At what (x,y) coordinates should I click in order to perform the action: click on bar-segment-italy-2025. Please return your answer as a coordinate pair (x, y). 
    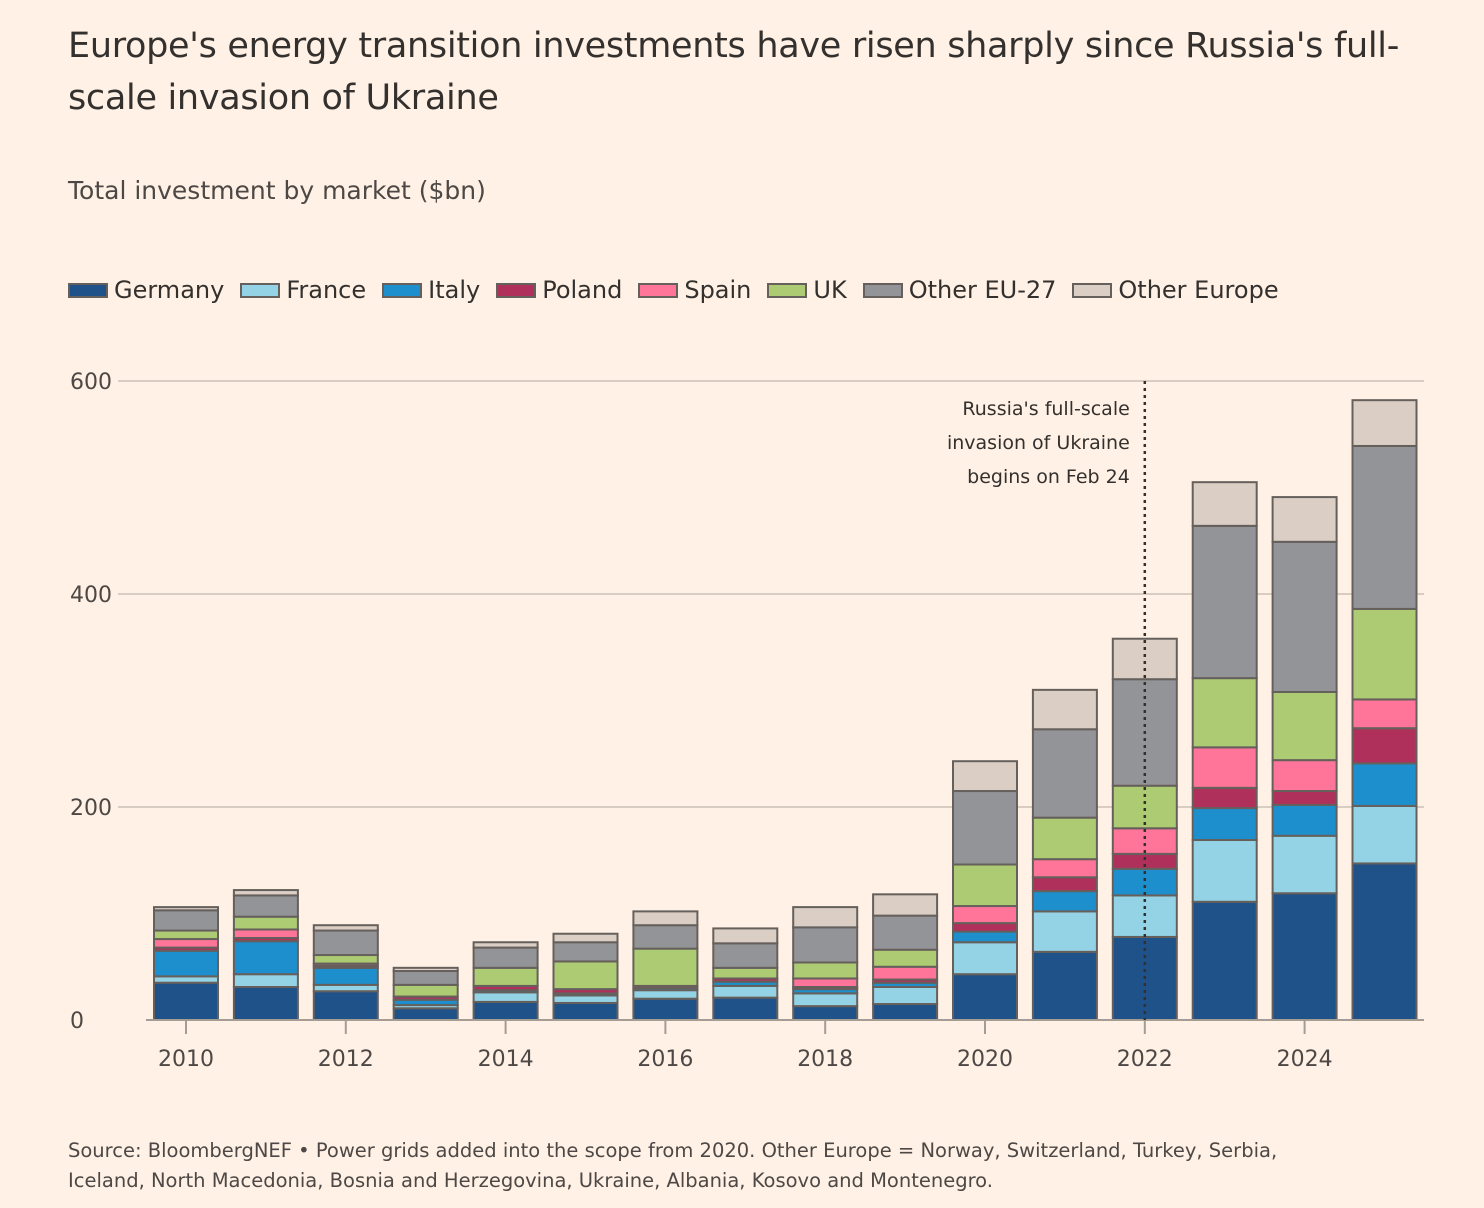
    Looking at the image, I should click on (1384, 784).